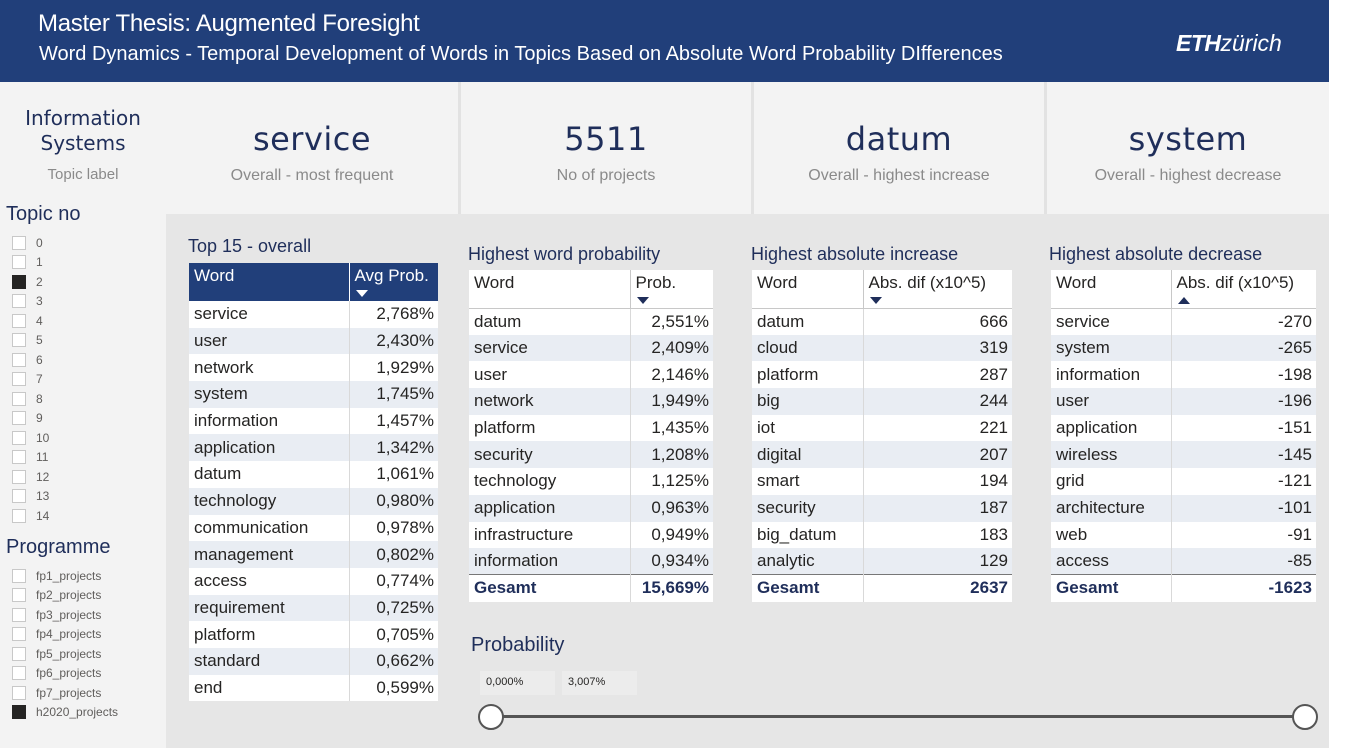 The width and height of the screenshot is (1369, 748). I want to click on table-row: web -91, so click(1183, 535).